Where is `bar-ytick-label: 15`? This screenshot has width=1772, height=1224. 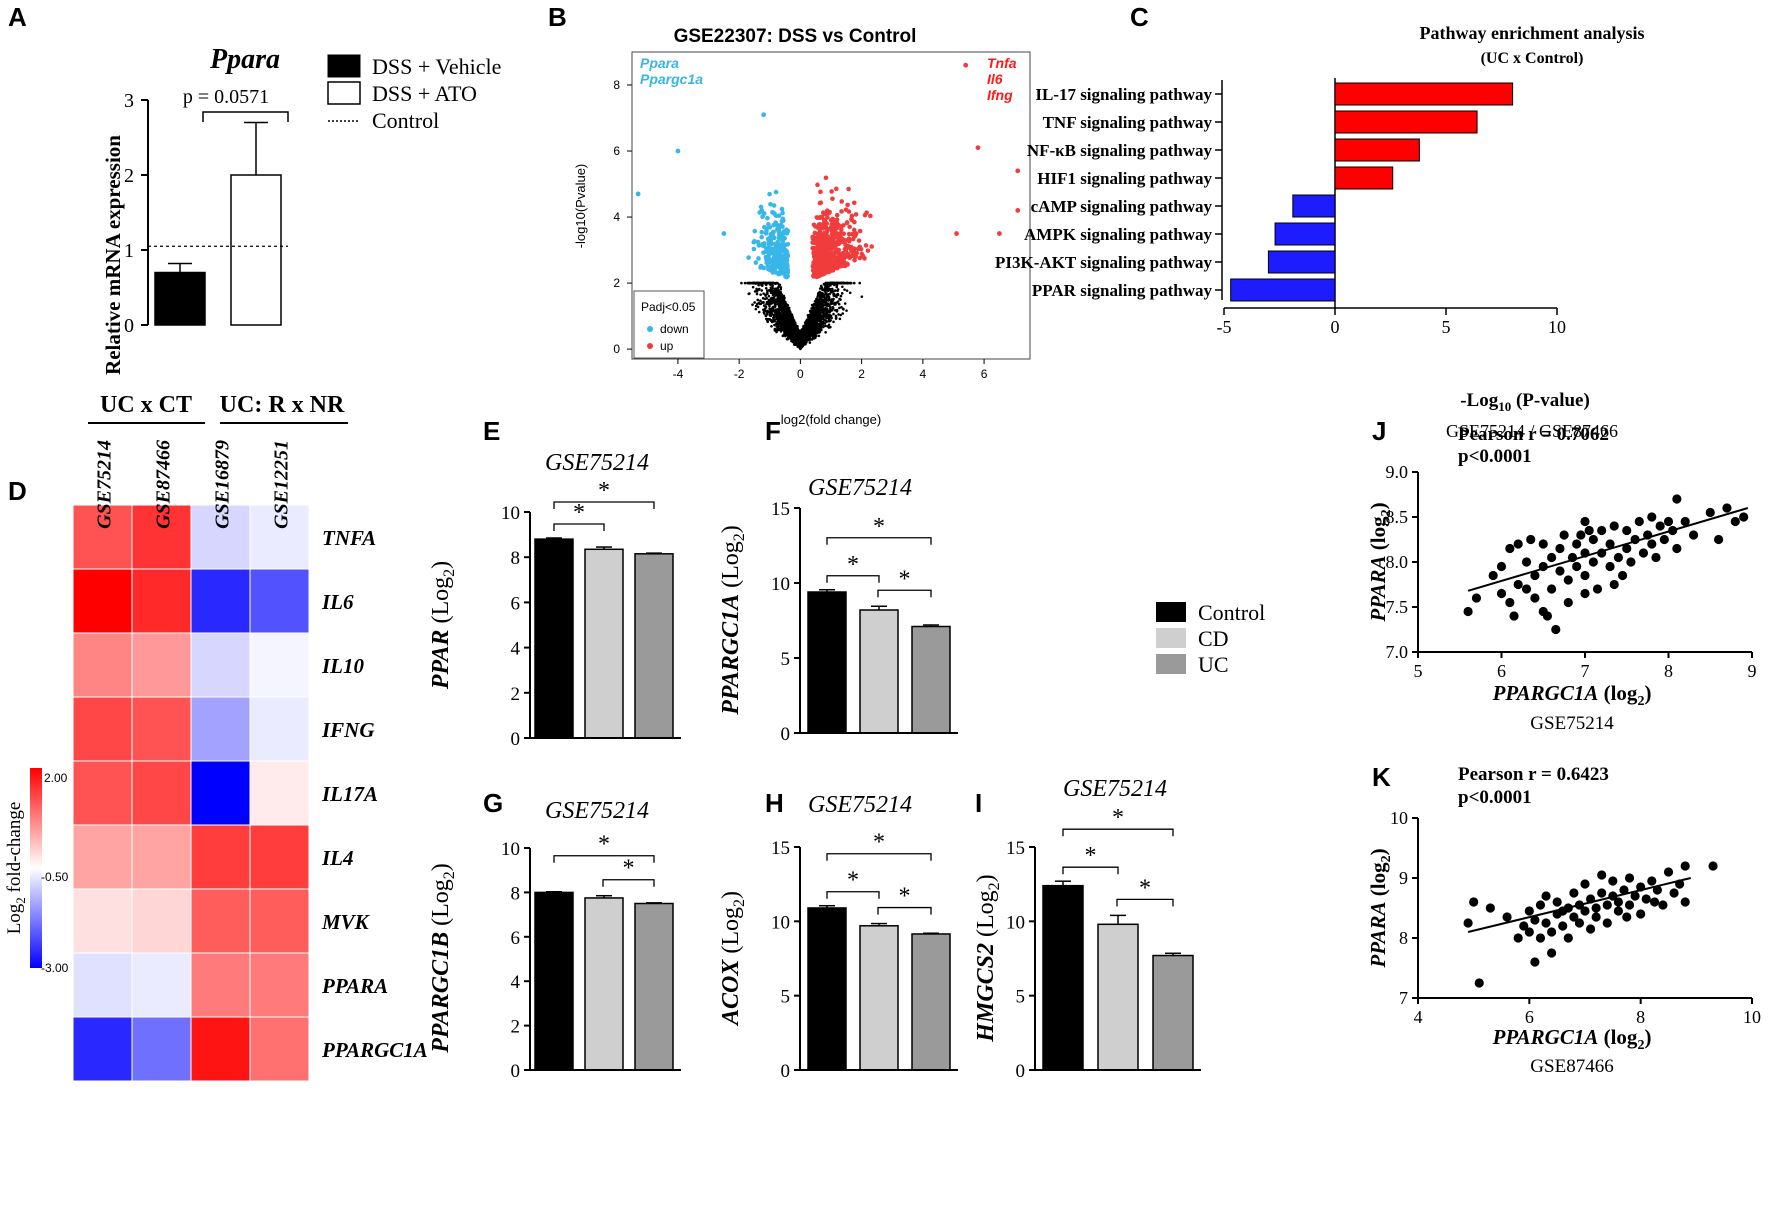
bar-ytick-label: 15 is located at coordinates (780, 848).